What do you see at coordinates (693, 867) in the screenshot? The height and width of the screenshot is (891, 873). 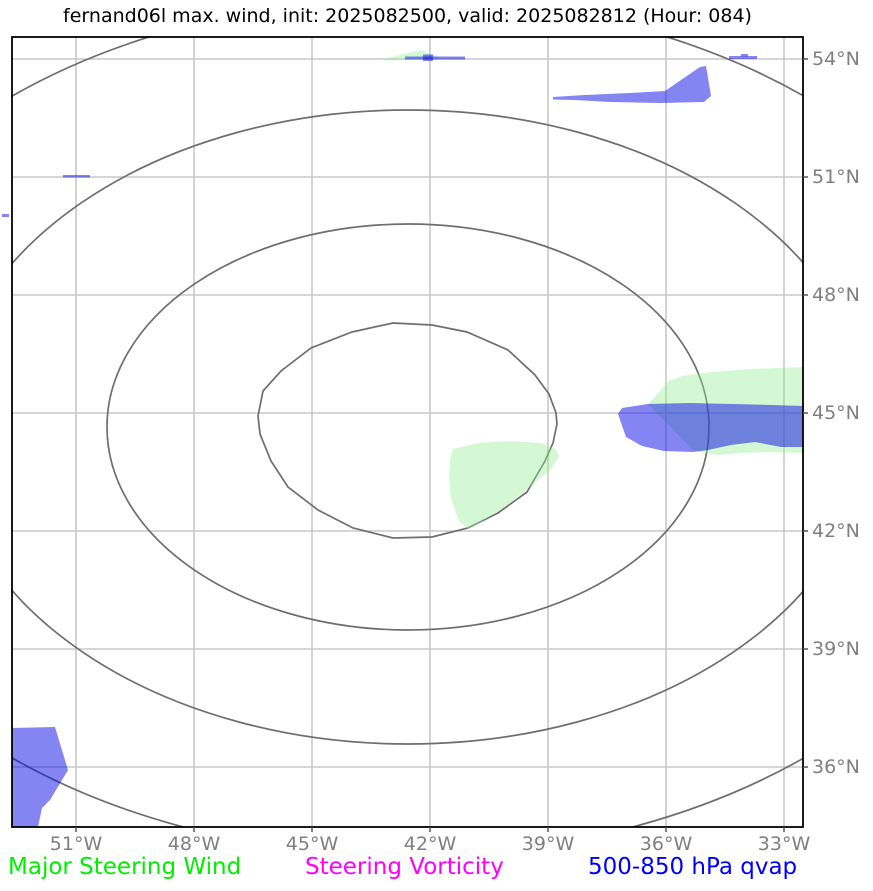 I see `legend-qvap: 500-850 hPa qvap` at bounding box center [693, 867].